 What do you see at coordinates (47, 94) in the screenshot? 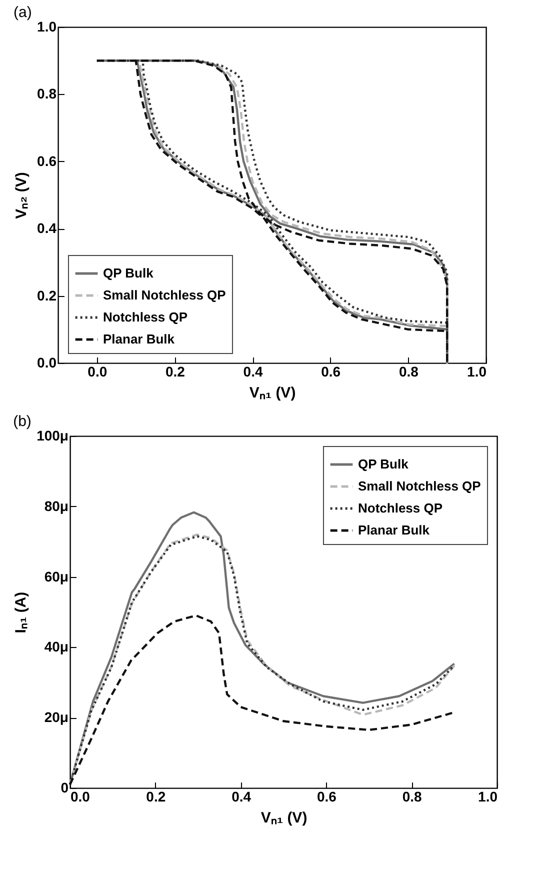
I see `y-tick-label: 0.8` at bounding box center [47, 94].